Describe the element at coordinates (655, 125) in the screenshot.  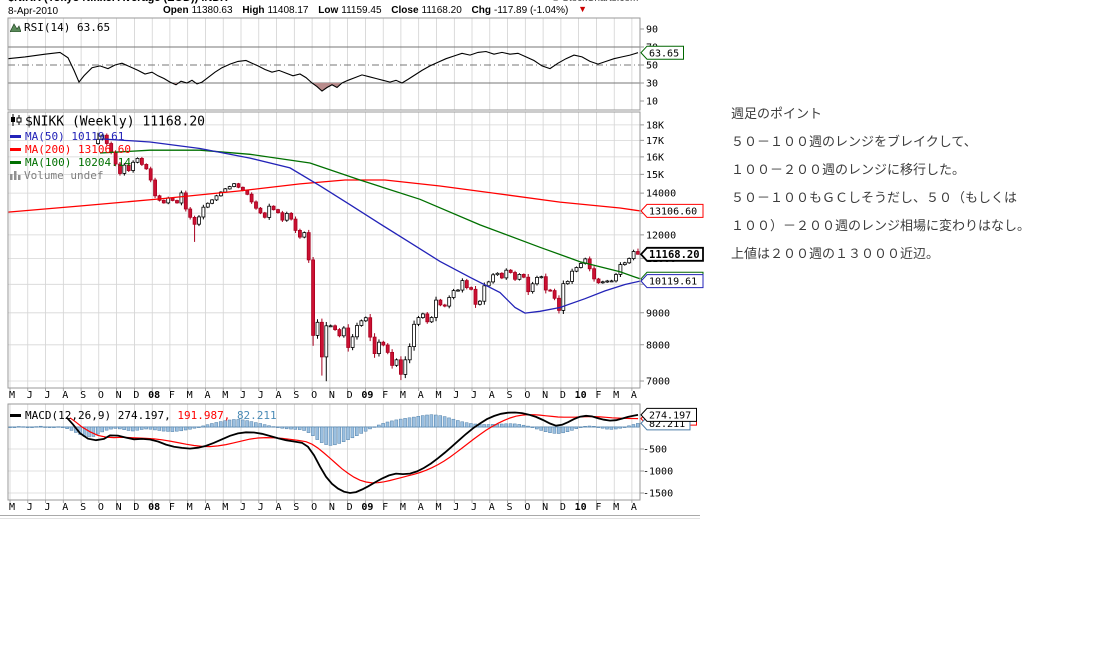
I see `price-axis-label: 18K` at that location.